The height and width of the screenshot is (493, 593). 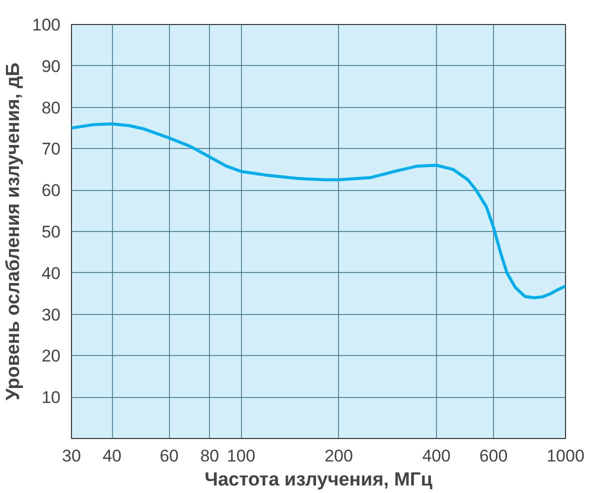 I want to click on x-tick-label: 400, so click(x=436, y=456).